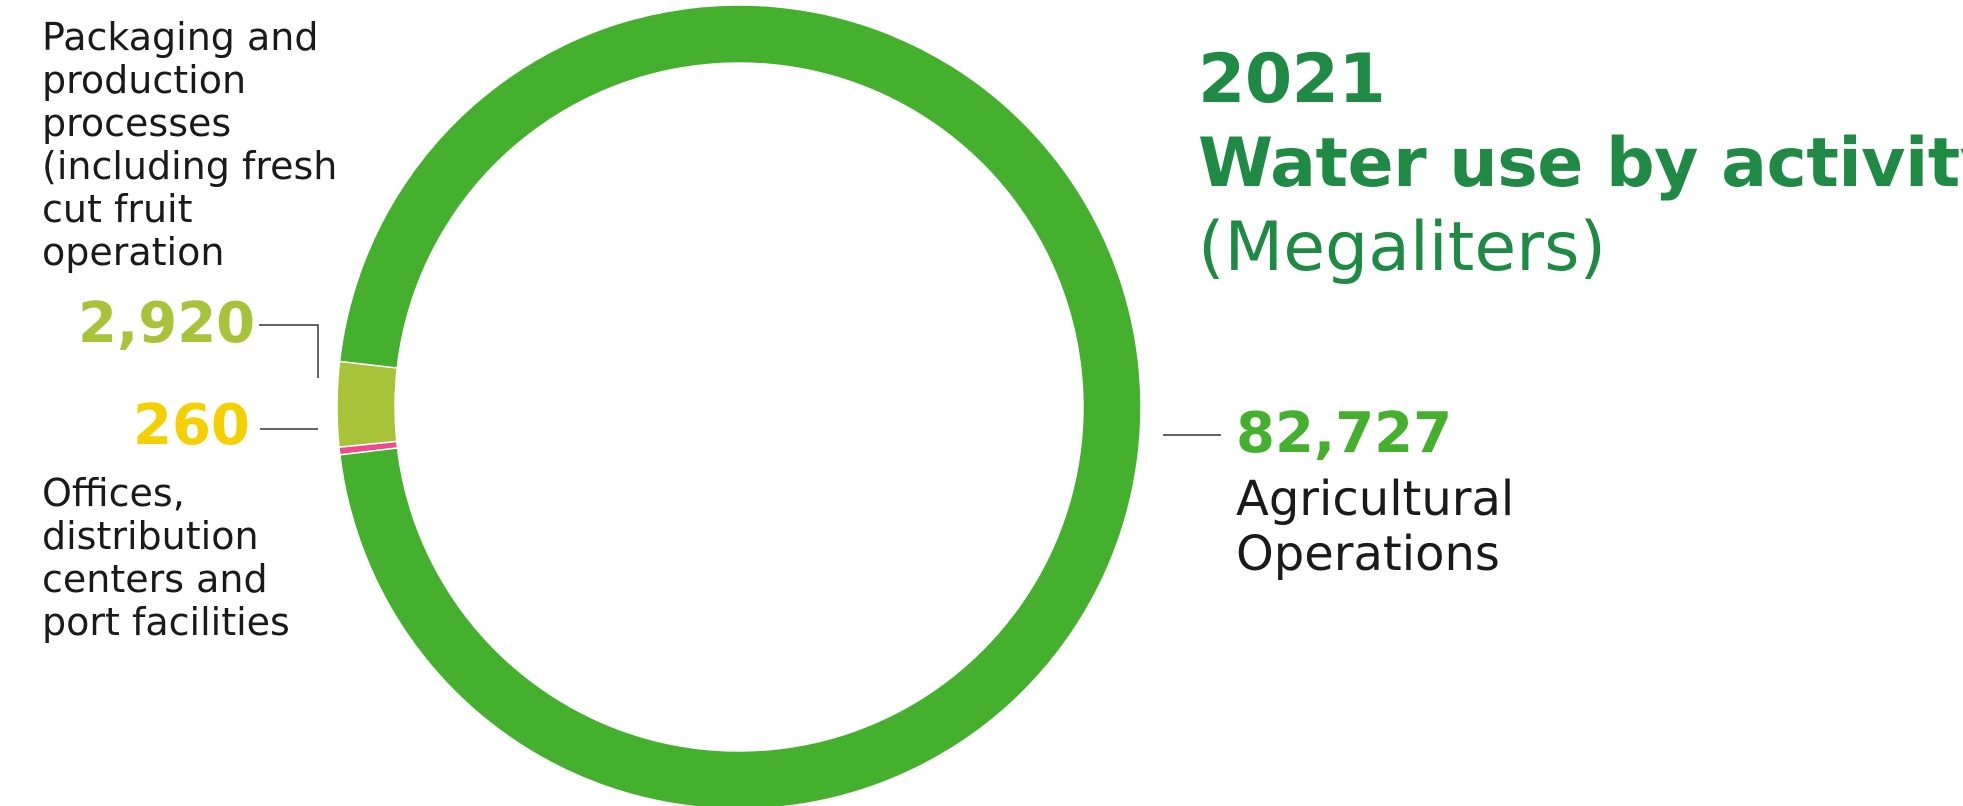 Image resolution: width=1963 pixels, height=806 pixels. I want to click on chart-title-year: 2021, so click(1292, 79).